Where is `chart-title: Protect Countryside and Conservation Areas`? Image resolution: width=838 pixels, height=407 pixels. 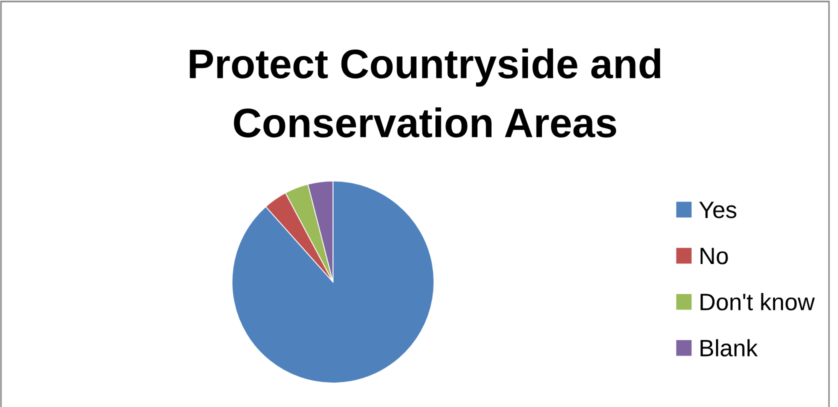 chart-title: Protect Countryside and Conservation Areas is located at coordinates (425, 93).